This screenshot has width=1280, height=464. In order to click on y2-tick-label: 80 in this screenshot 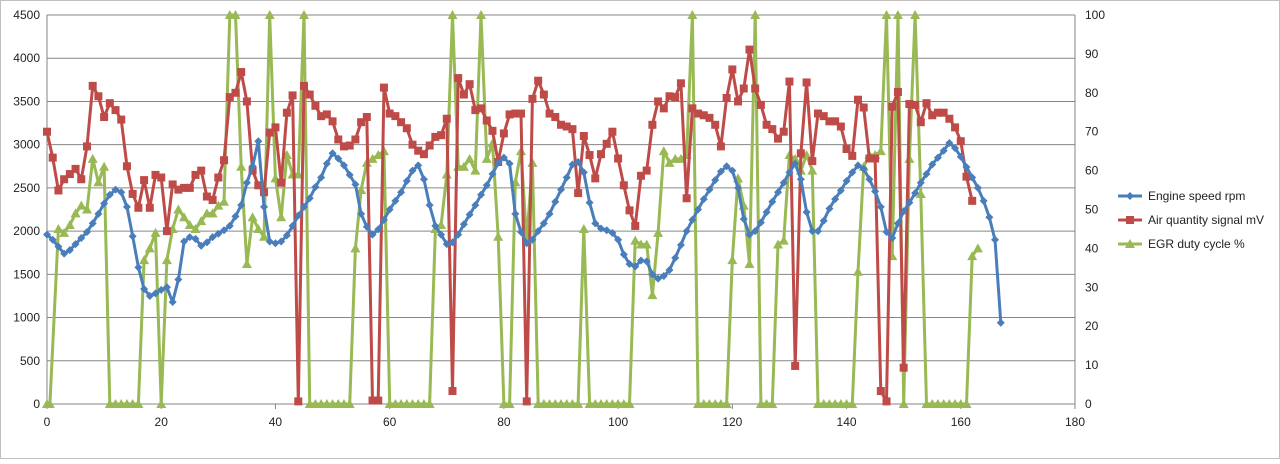, I will do `click(1092, 93)`.